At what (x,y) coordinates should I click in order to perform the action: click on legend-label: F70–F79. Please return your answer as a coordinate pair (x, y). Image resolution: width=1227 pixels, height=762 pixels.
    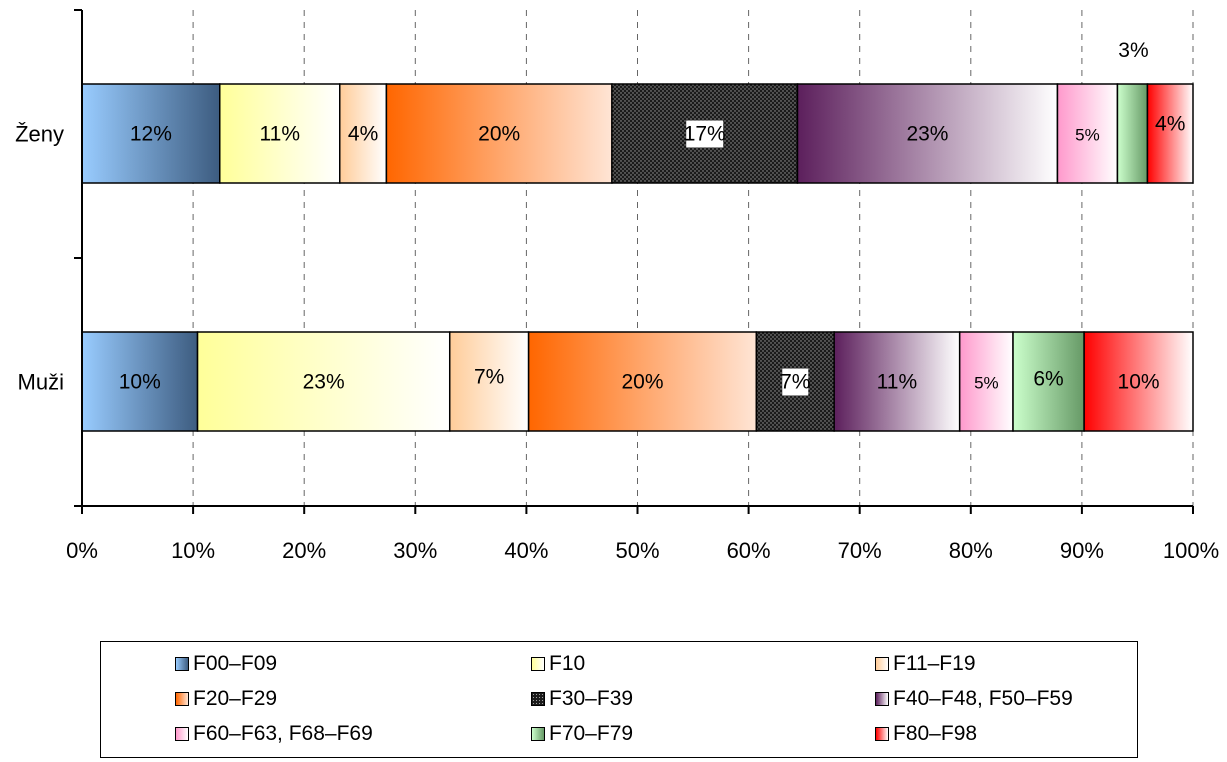
    Looking at the image, I should click on (591, 733).